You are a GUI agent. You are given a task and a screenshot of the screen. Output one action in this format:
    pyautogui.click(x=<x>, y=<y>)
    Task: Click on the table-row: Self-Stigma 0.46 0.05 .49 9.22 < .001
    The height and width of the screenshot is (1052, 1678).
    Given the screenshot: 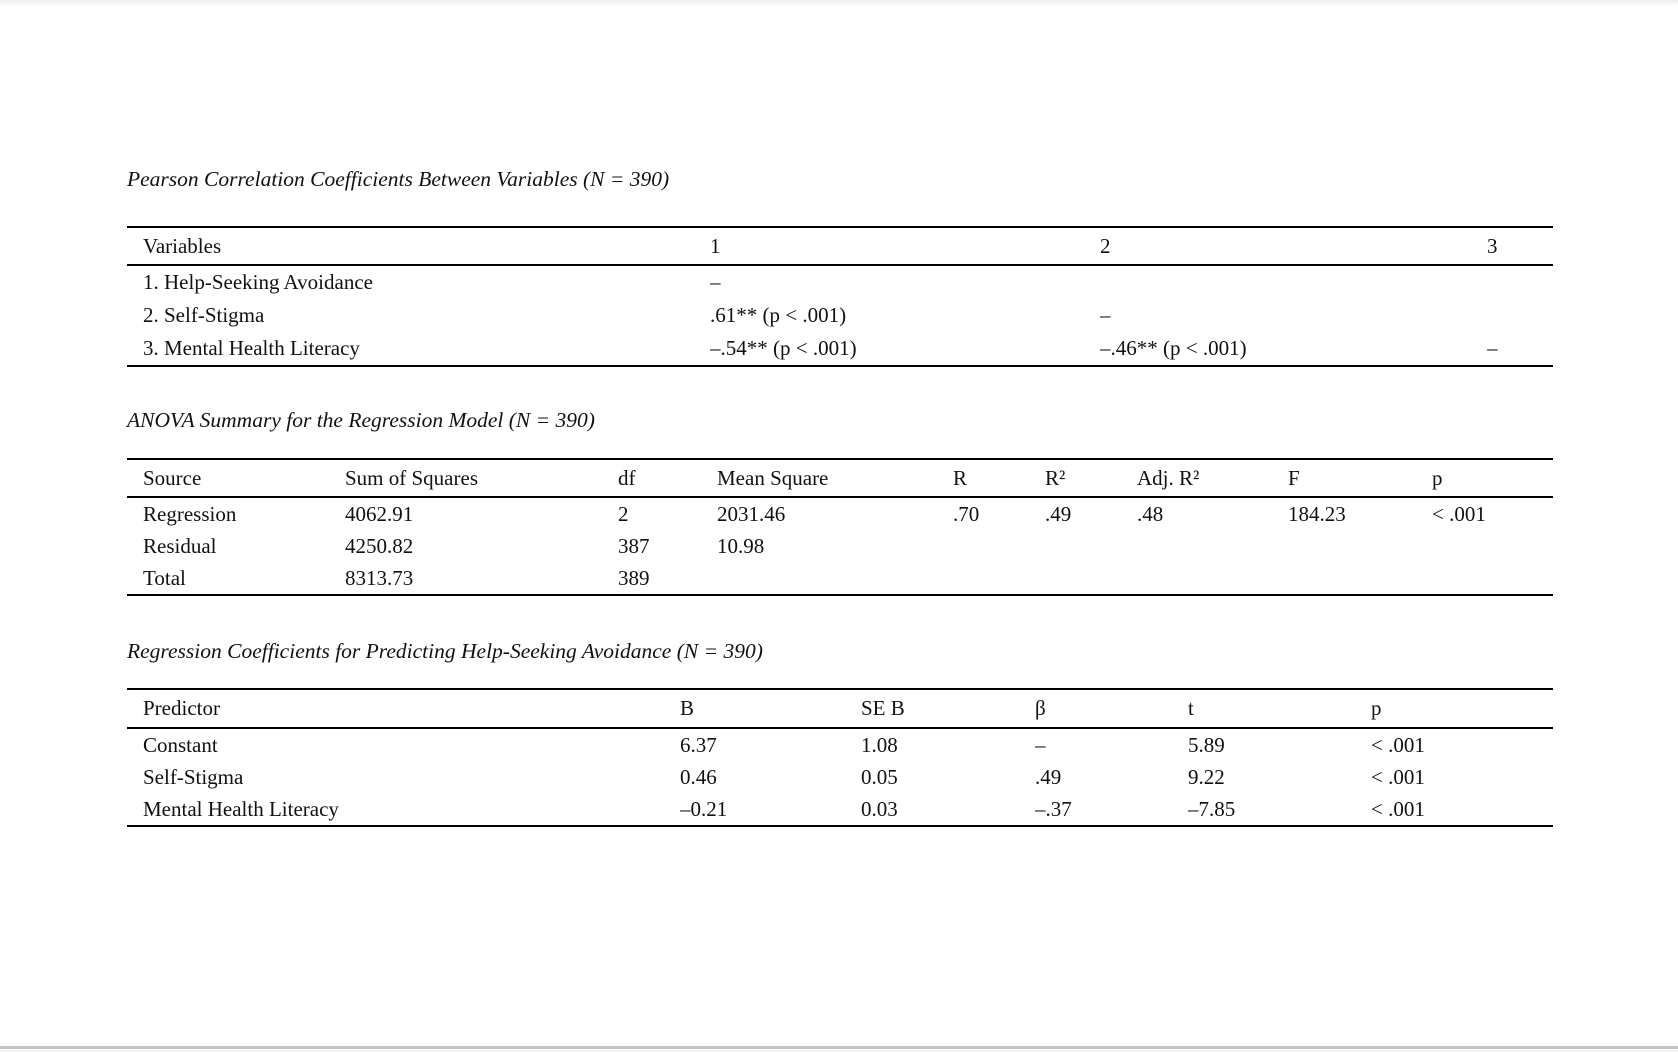 What is the action you would take?
    pyautogui.click(x=840, y=777)
    